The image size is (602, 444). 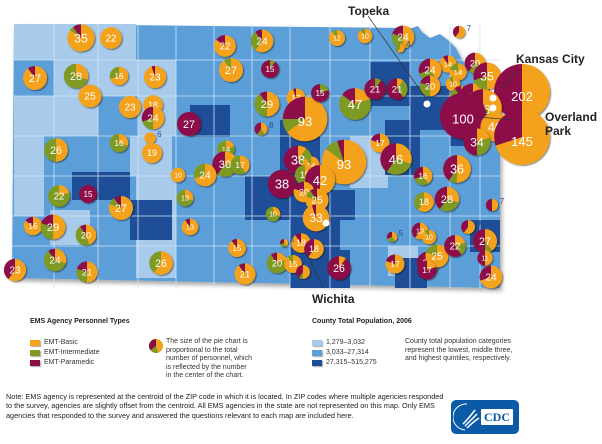 I want to click on agency-personnel-count: 28, so click(x=76, y=77).